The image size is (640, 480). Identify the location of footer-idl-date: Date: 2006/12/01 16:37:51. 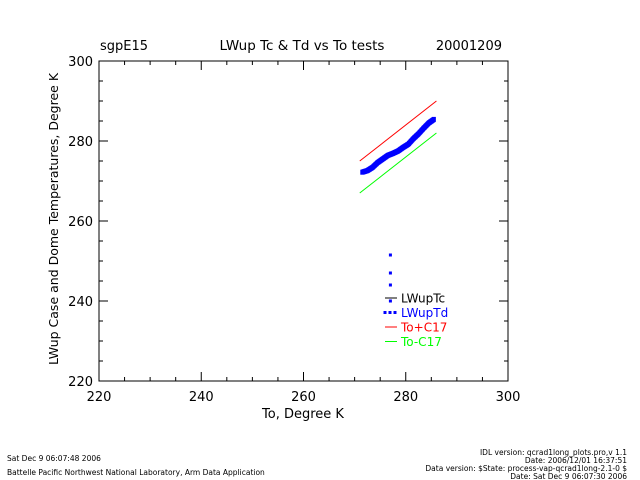
(576, 460).